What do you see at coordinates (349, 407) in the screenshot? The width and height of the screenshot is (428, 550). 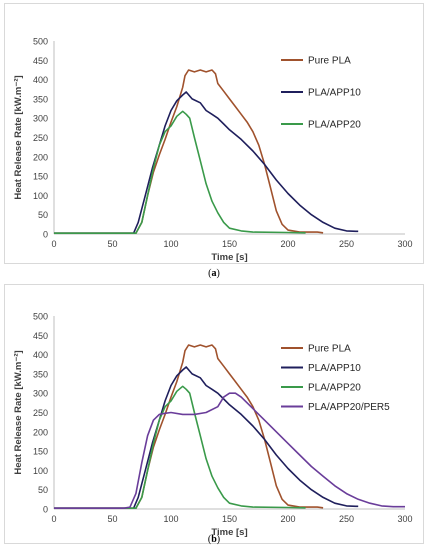 I see `legend-entry: PLA/APP20/PER5` at bounding box center [349, 407].